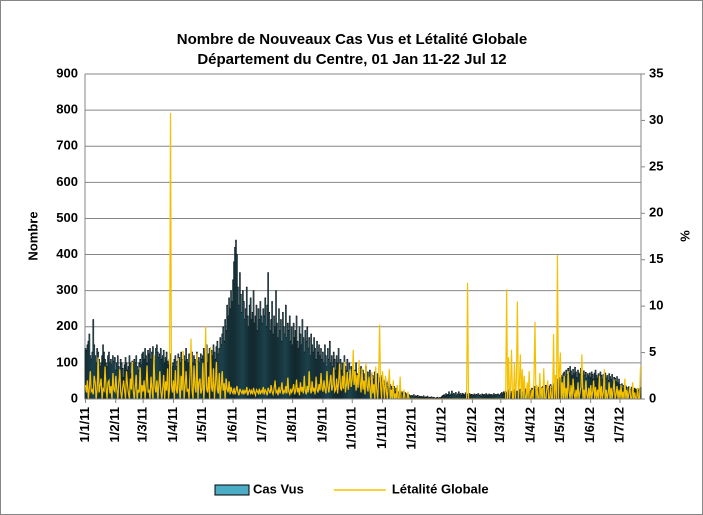 Image resolution: width=703 pixels, height=515 pixels. What do you see at coordinates (67, 361) in the screenshot?
I see `y-tick-label: 100` at bounding box center [67, 361].